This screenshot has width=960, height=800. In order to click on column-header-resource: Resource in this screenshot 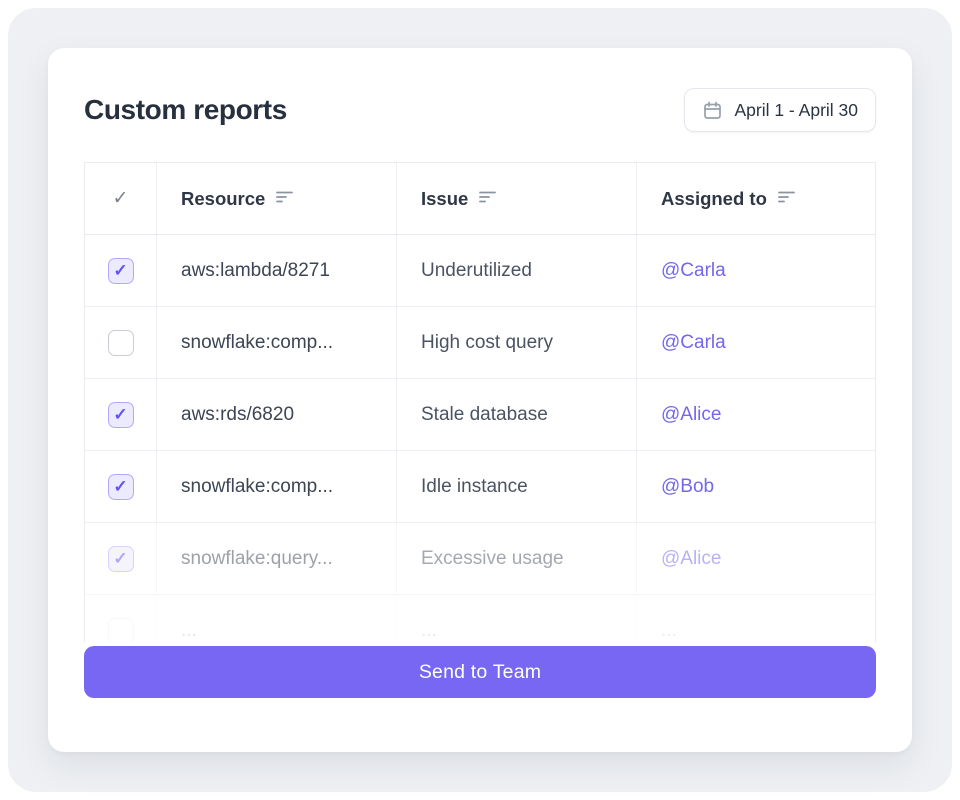, I will do `click(276, 198)`.